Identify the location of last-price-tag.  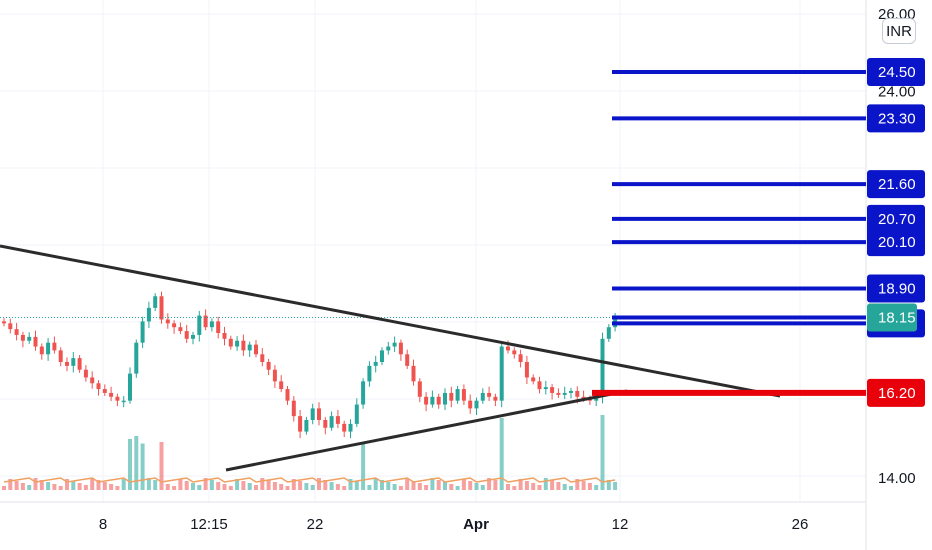
(892, 317).